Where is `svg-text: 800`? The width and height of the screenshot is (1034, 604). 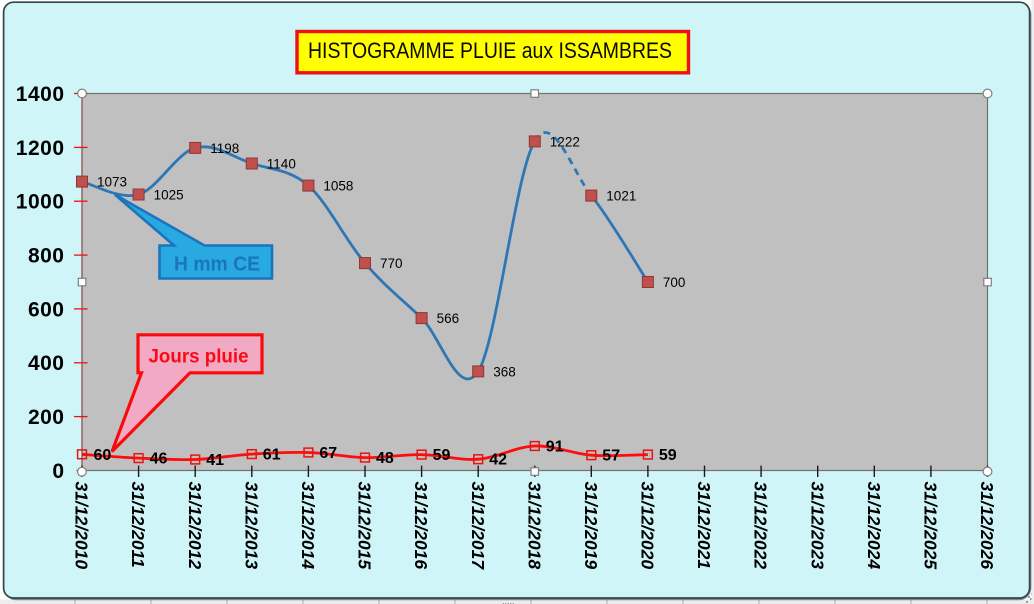
svg-text: 800 is located at coordinates (46, 256).